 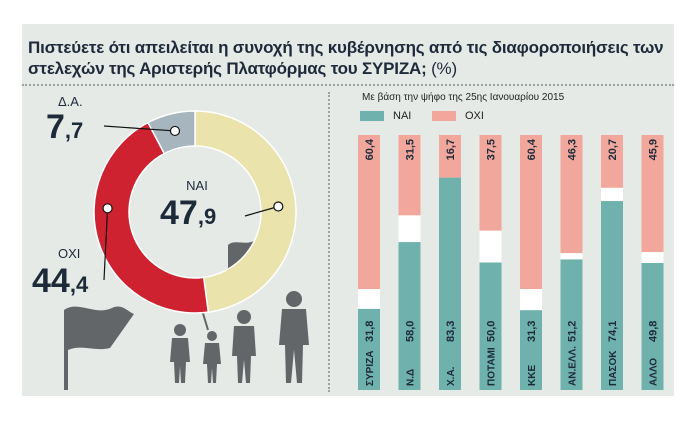 I want to click on bar-category-0: ΣΥΡΙΖΑ, so click(x=370, y=368).